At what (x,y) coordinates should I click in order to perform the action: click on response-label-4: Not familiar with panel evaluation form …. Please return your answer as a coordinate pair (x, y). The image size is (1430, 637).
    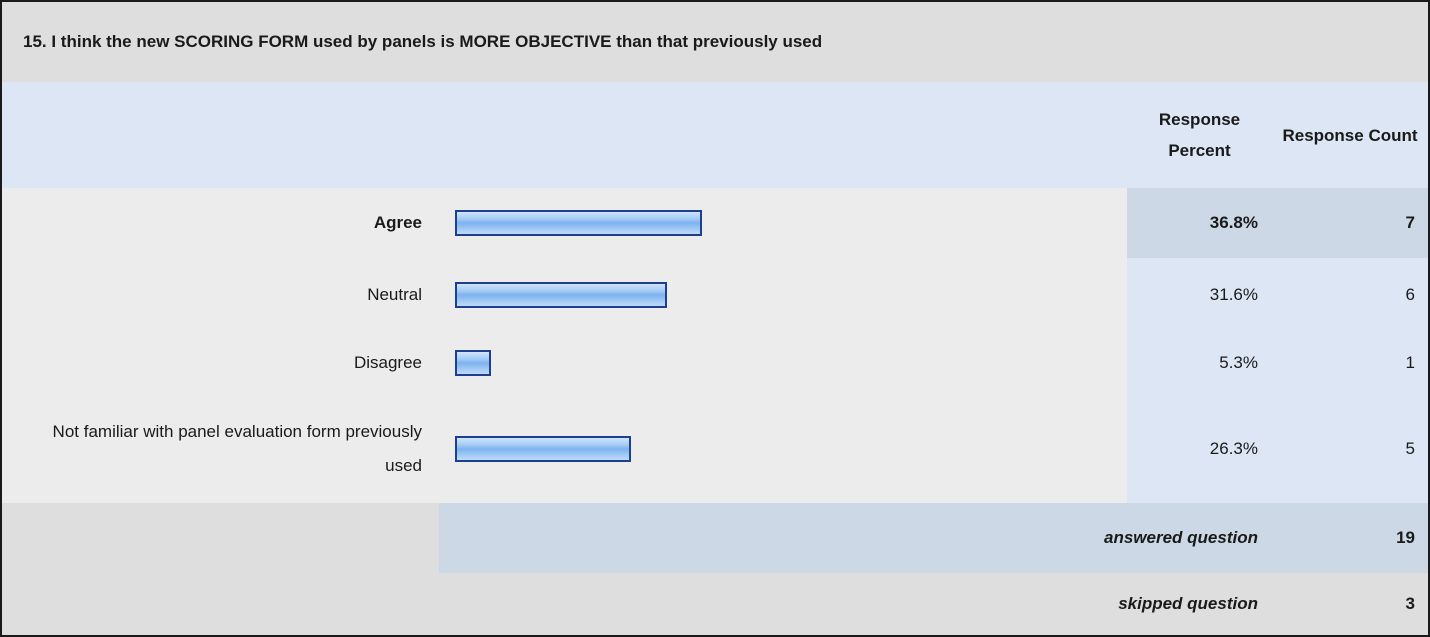
    Looking at the image, I should click on (237, 448).